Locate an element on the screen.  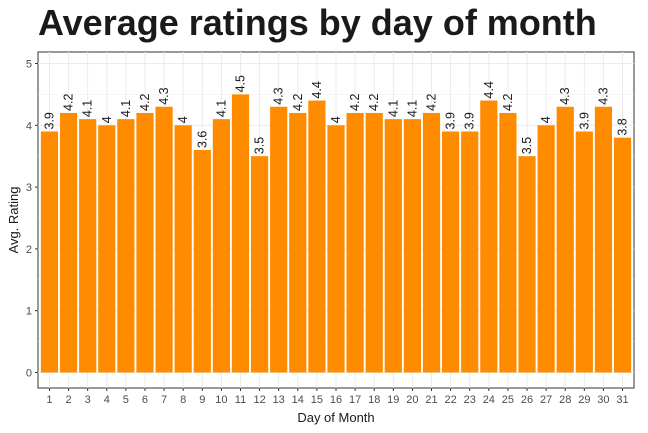
data-label-day-1: 3.9 is located at coordinates (49, 120).